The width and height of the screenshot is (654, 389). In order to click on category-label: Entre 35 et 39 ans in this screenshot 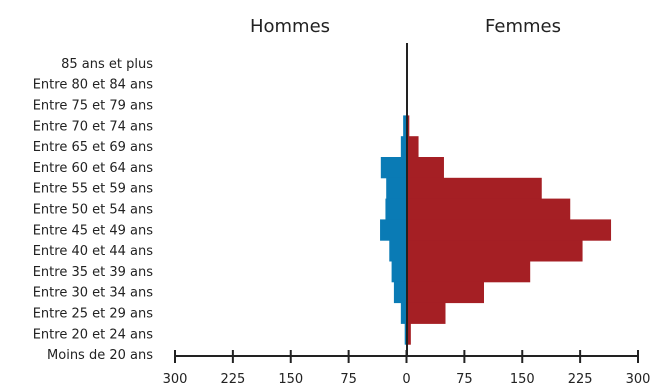, I will do `click(93, 272)`.